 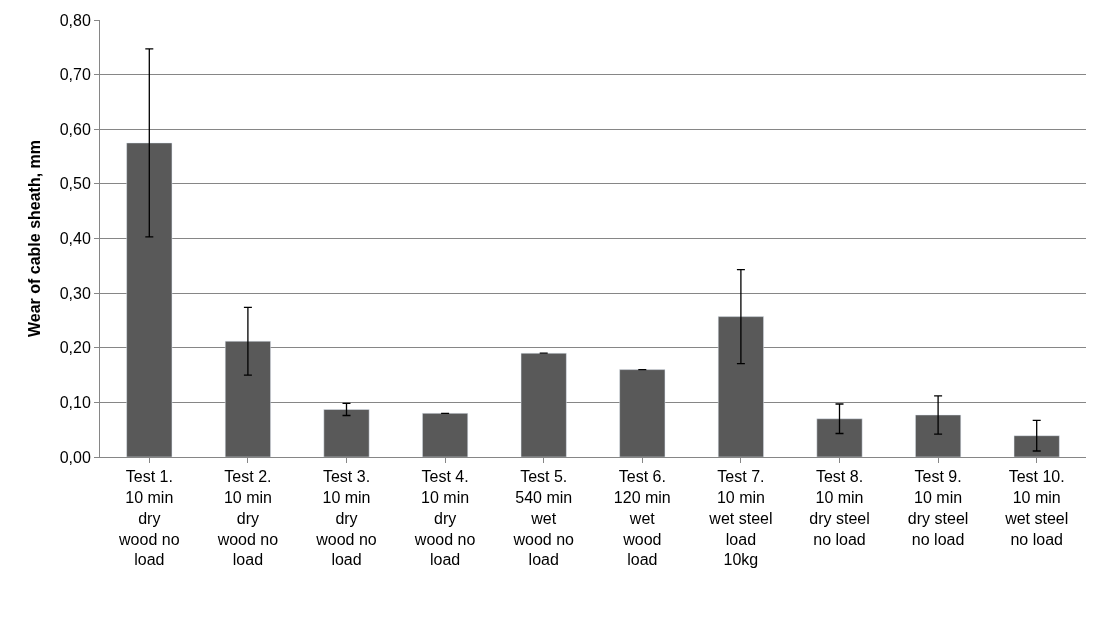 I want to click on y-axis-title: Wear of cable sheath, mm, so click(x=34, y=238).